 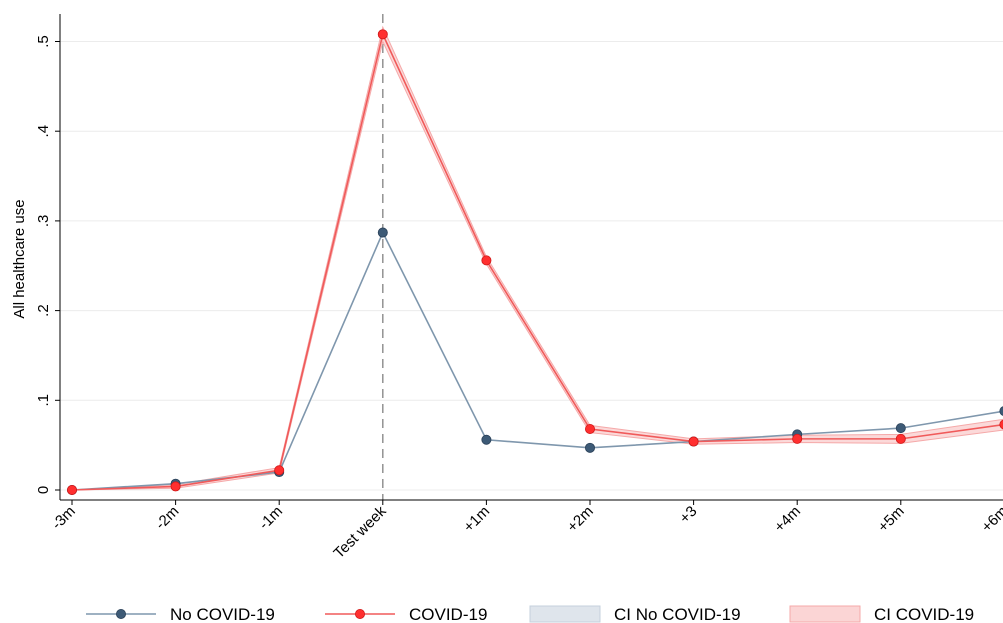 I want to click on x-tick-label: +2m, so click(x=580, y=519).